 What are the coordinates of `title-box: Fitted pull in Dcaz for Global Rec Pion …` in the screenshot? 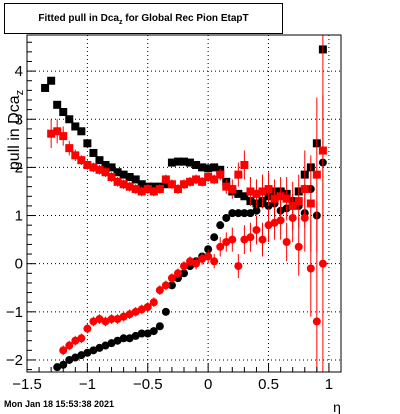 It's located at (143, 18).